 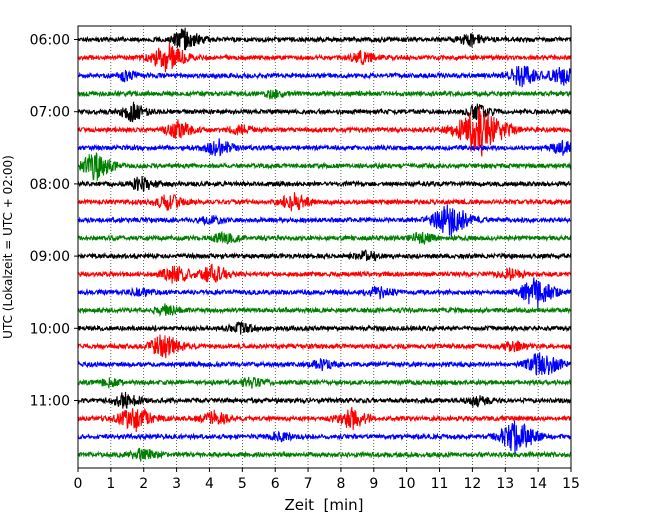 What do you see at coordinates (176, 484) in the screenshot?
I see `x-tick-label: 3` at bounding box center [176, 484].